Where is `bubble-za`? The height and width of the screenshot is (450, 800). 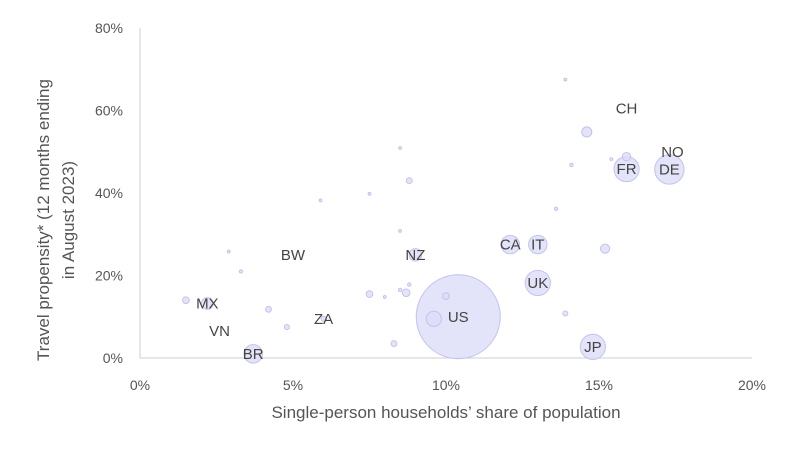
bubble-za is located at coordinates (323, 318).